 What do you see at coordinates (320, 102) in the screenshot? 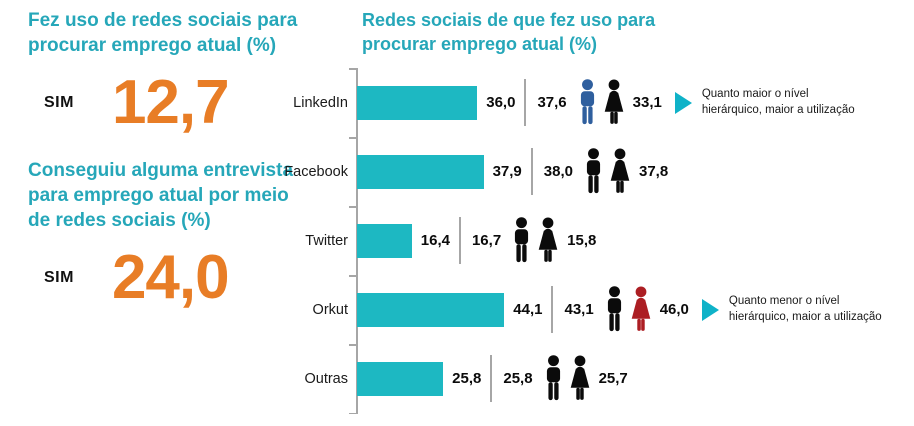
I see `category-label: LinkedIn` at bounding box center [320, 102].